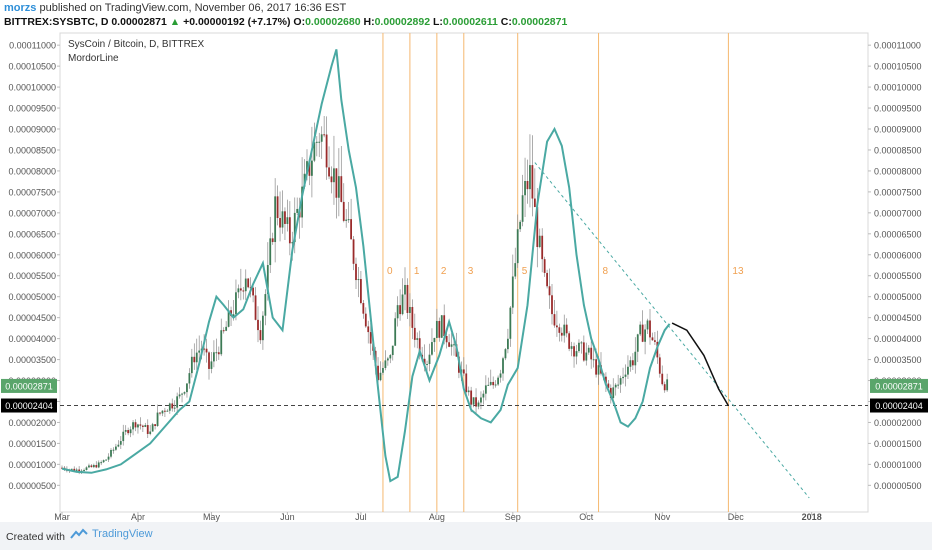 The height and width of the screenshot is (550, 932). I want to click on y-tick-left: 0.00001000, so click(32, 465).